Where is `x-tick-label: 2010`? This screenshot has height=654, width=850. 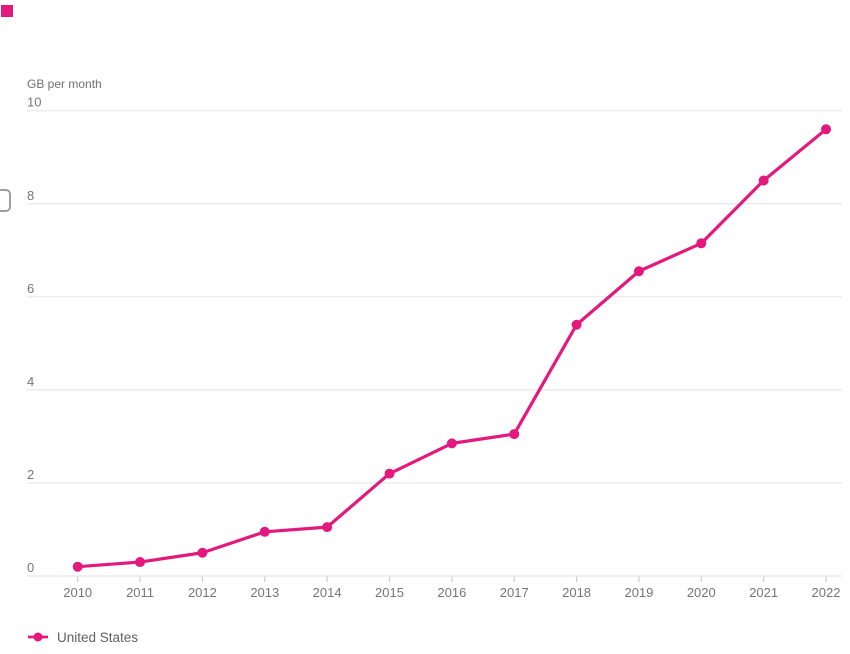 x-tick-label: 2010 is located at coordinates (77, 592).